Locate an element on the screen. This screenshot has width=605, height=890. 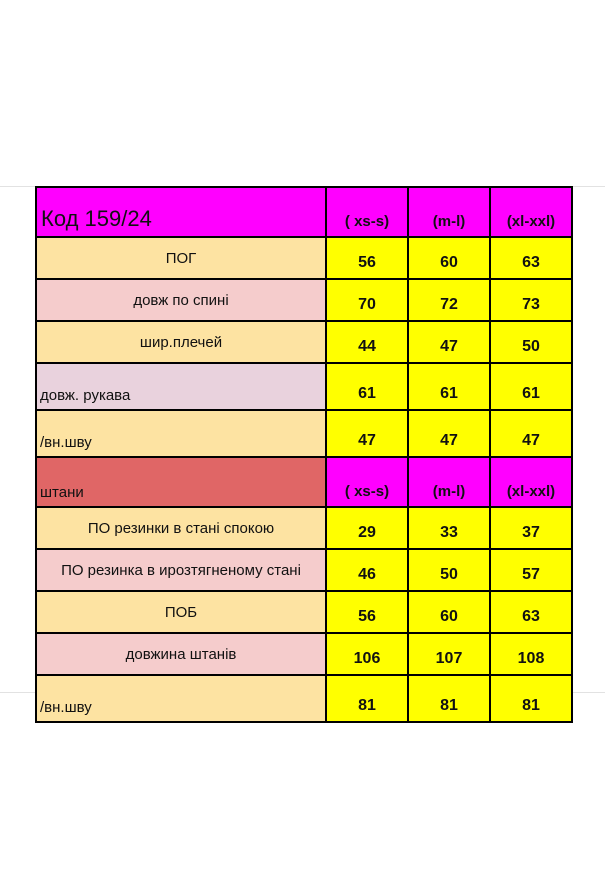
row-label: довжина штанів is located at coordinates (181, 654).